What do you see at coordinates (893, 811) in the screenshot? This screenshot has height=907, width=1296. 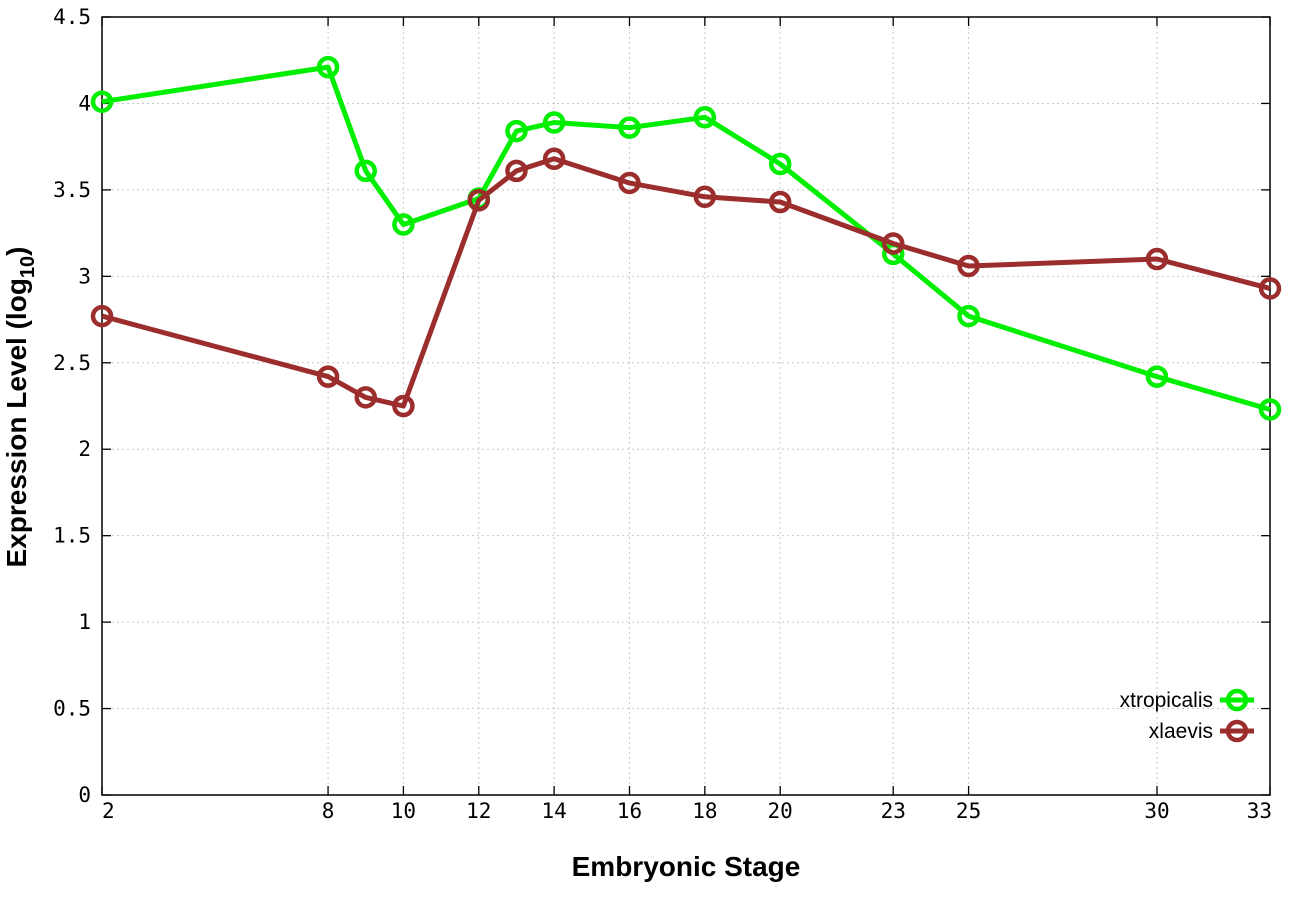 I see `x-tick-label: 23` at bounding box center [893, 811].